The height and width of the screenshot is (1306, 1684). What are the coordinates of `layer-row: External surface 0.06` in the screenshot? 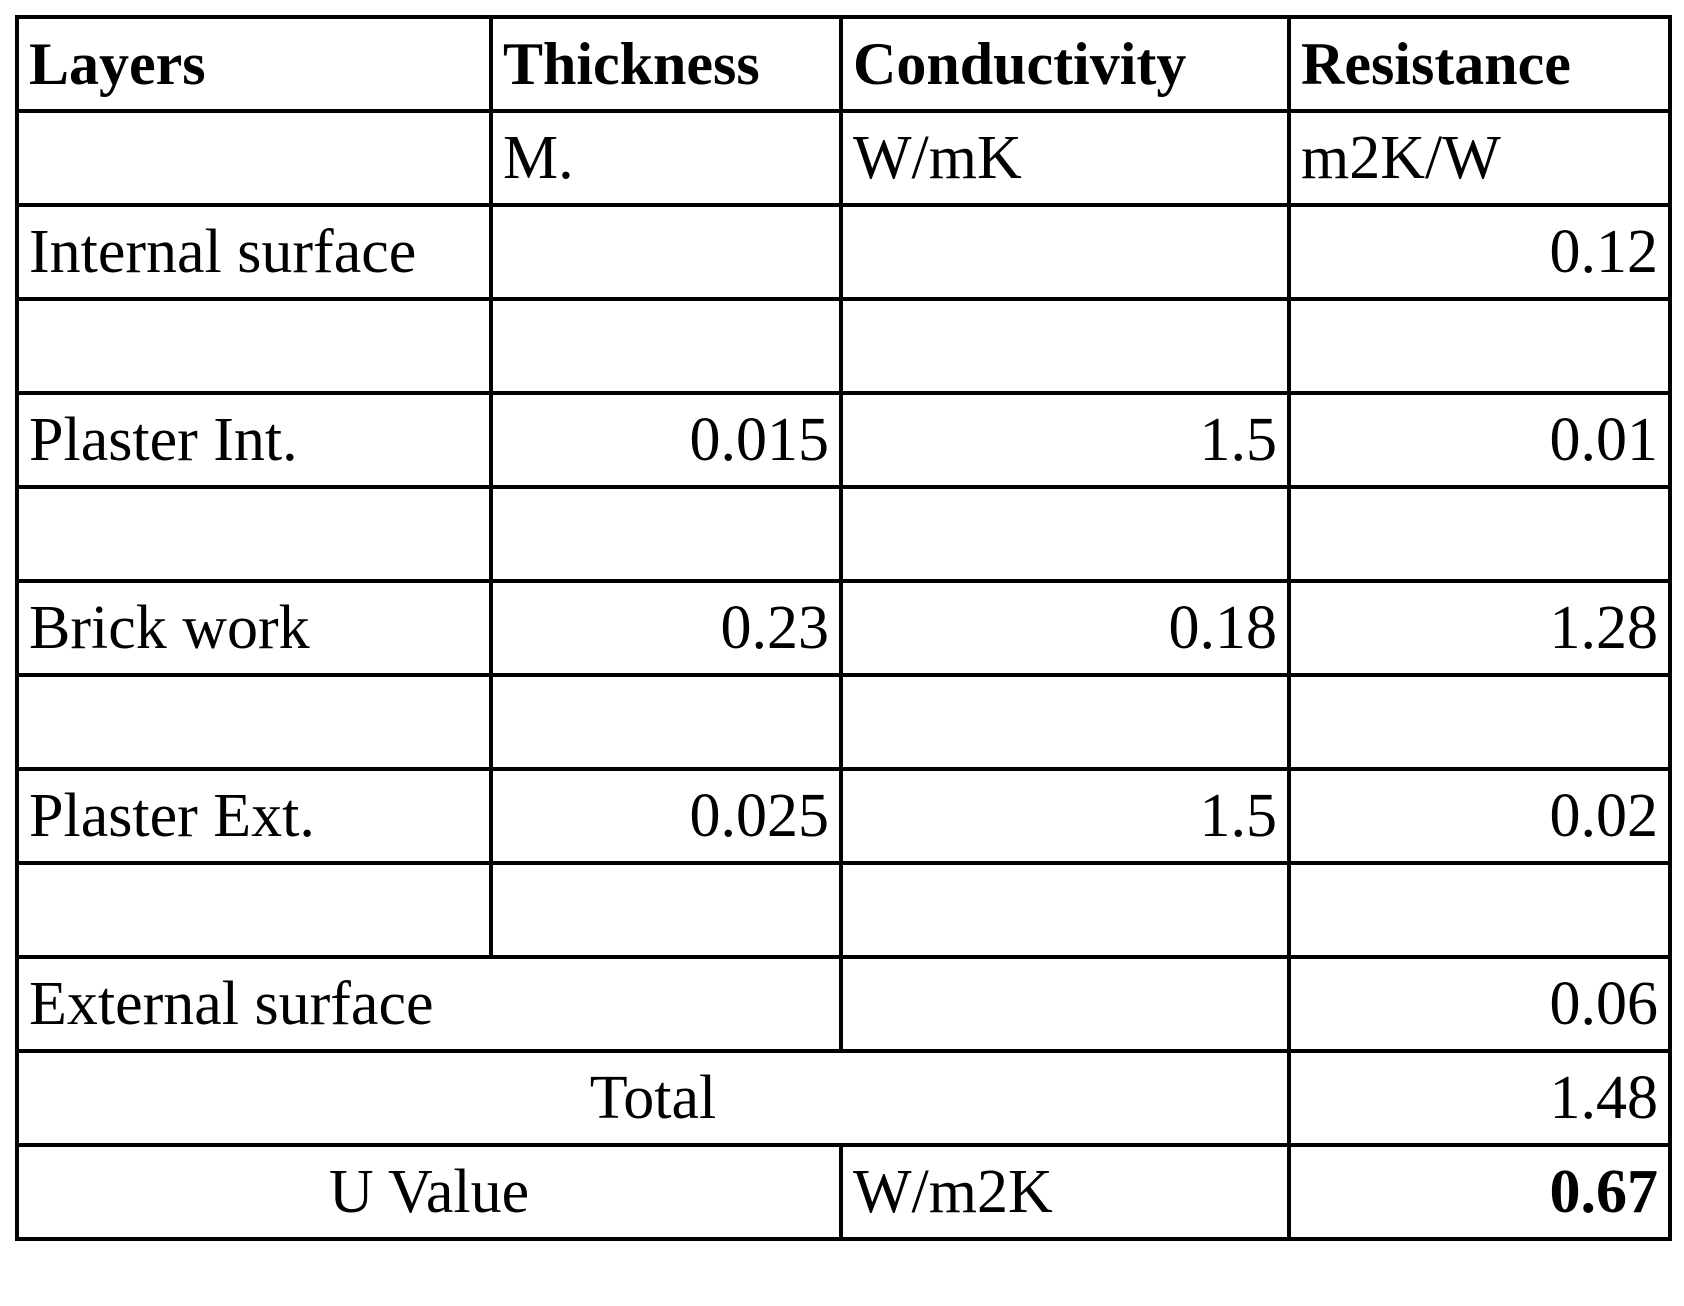 It's located at (843, 1004).